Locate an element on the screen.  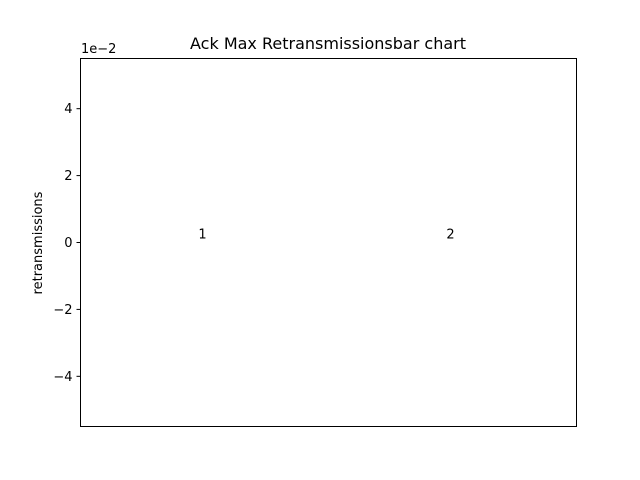
bar-data-label: 1 is located at coordinates (202, 235).